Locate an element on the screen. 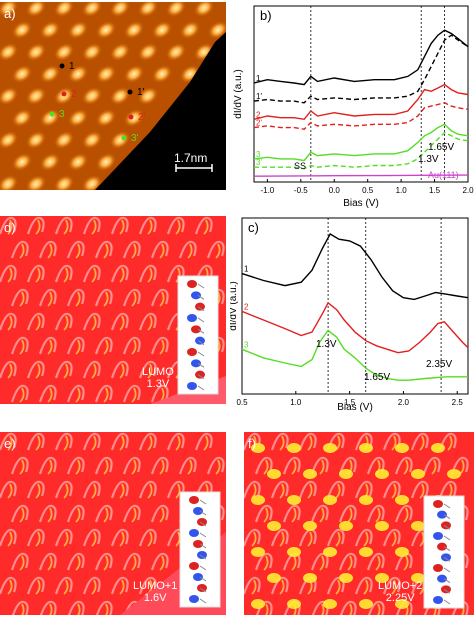 This screenshot has height=617, width=474. panel-c-frame is located at coordinates (355, 306).